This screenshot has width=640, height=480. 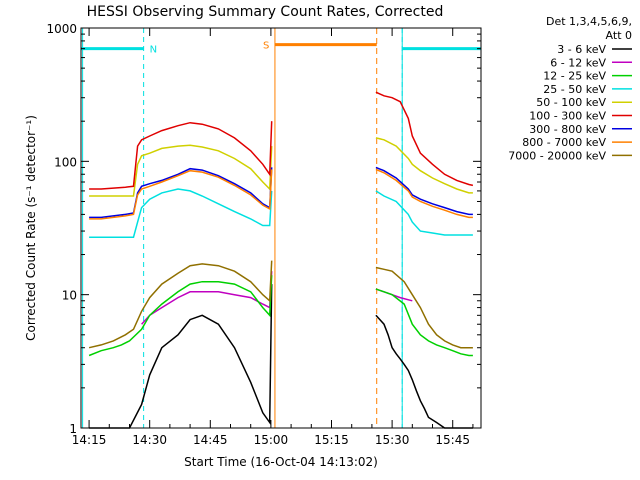 What do you see at coordinates (65, 162) in the screenshot?
I see `y-tick-label-2: 100` at bounding box center [65, 162].